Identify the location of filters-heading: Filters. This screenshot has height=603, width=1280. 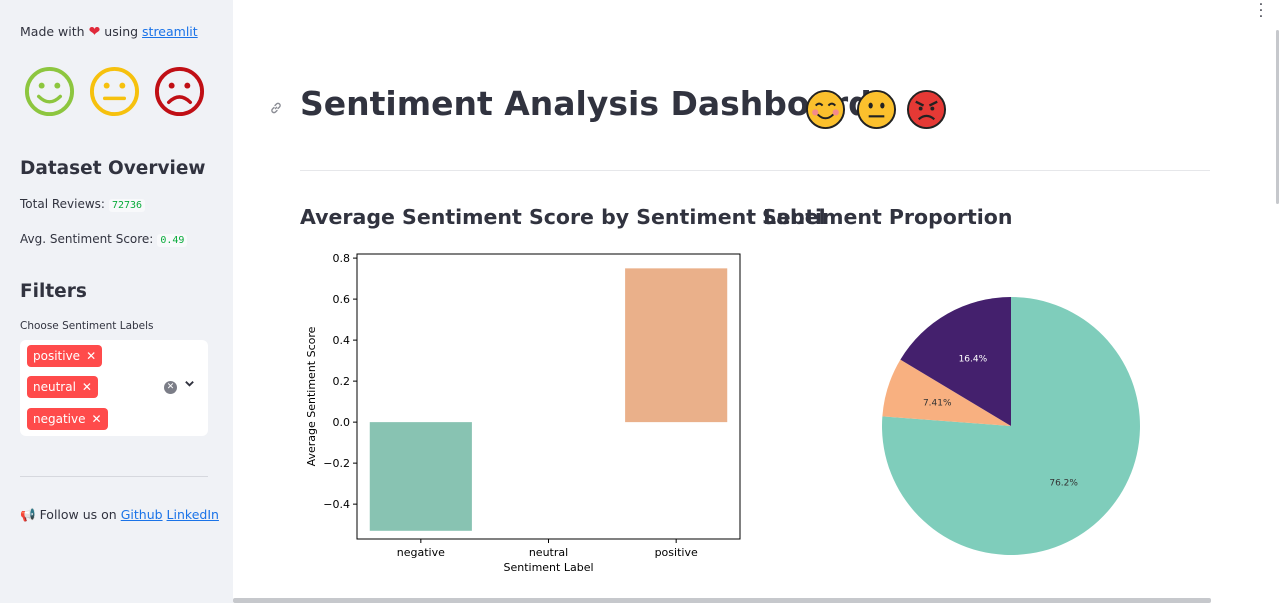
(53, 291).